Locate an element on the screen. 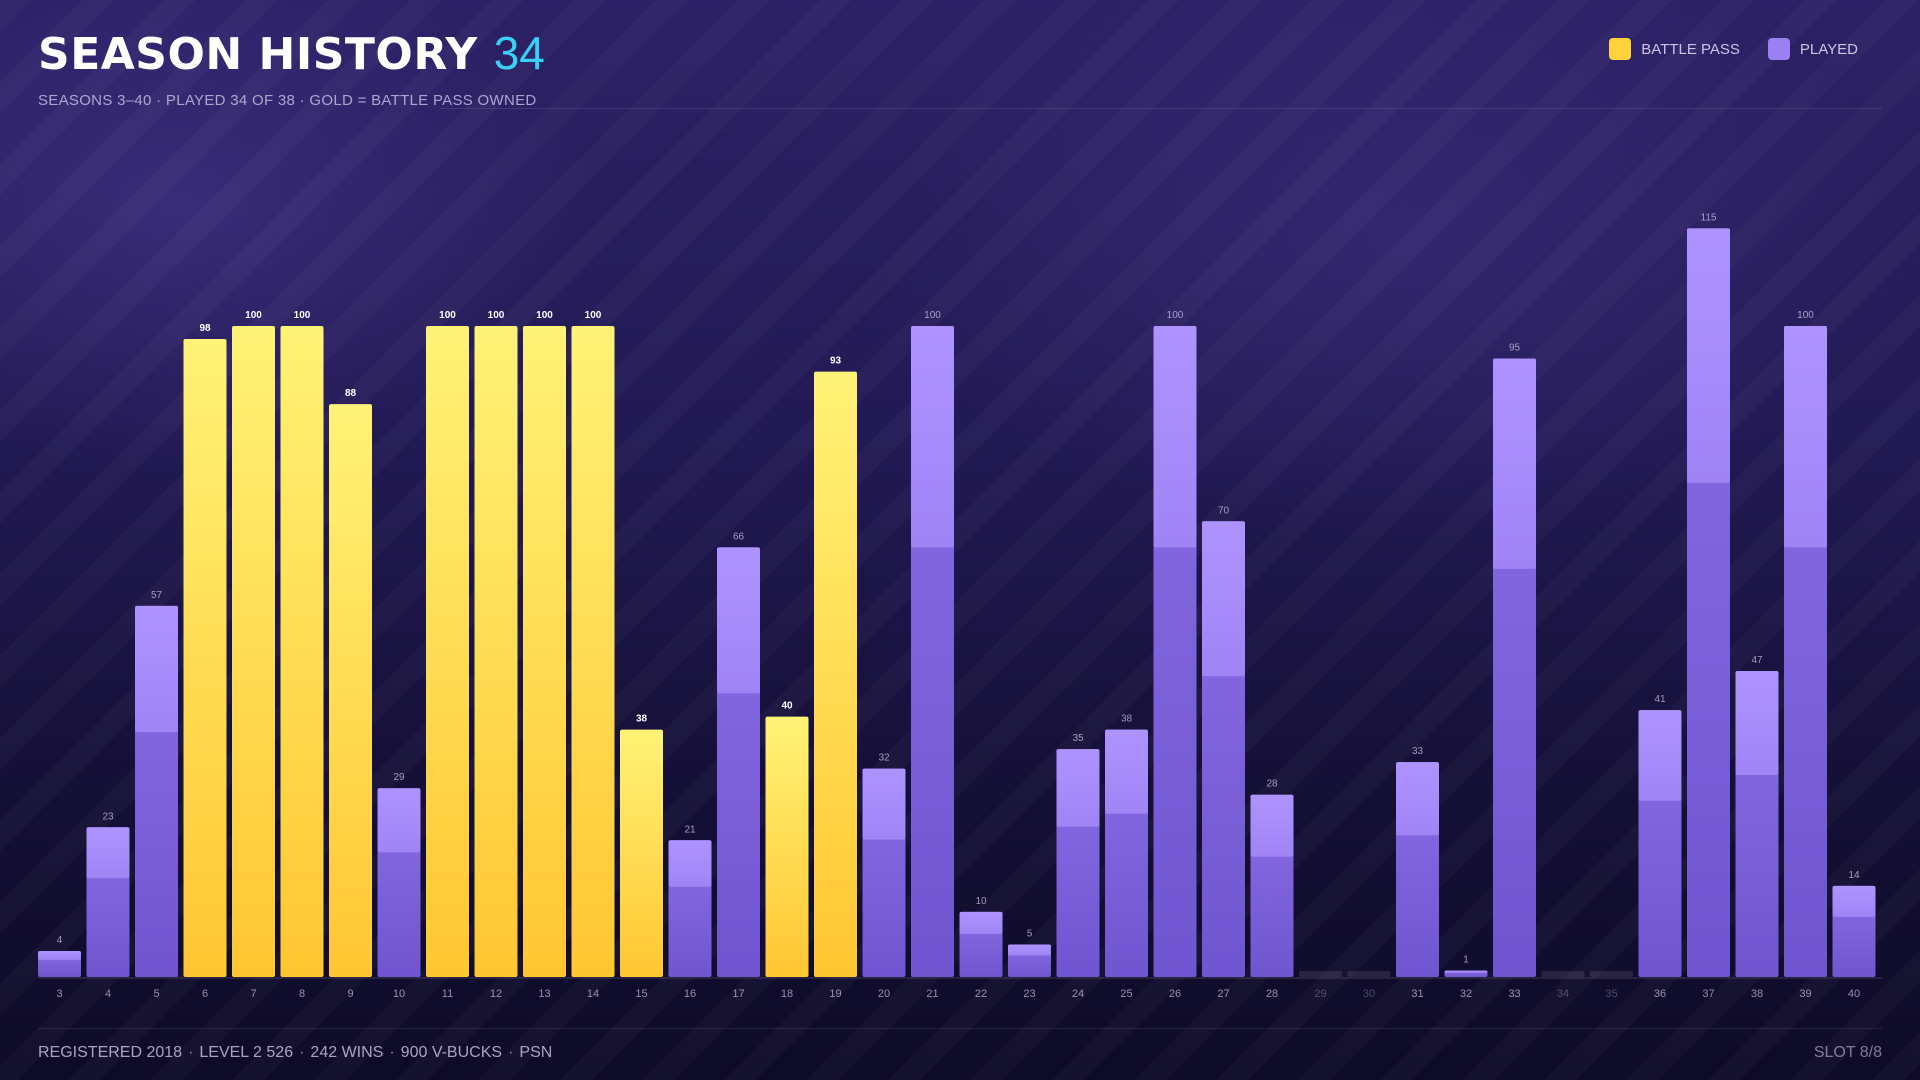  tick-label-season-11: 11 is located at coordinates (447, 994).